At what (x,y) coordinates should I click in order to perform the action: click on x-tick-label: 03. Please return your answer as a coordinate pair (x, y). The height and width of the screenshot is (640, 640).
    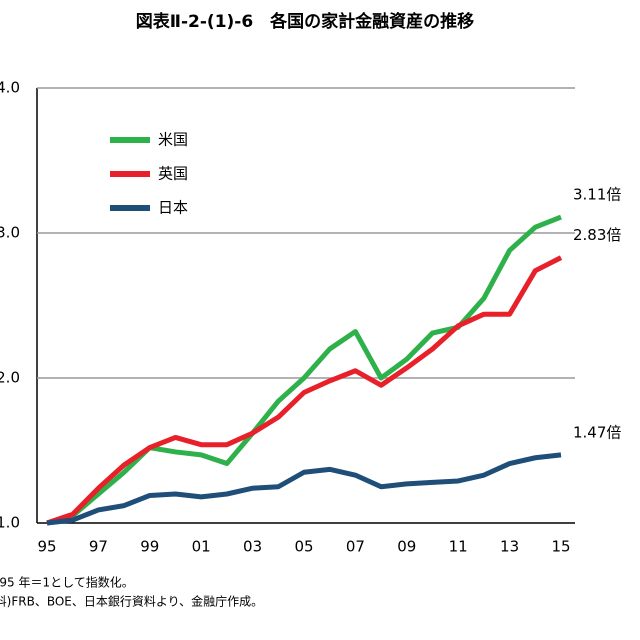
    Looking at the image, I should click on (252, 547).